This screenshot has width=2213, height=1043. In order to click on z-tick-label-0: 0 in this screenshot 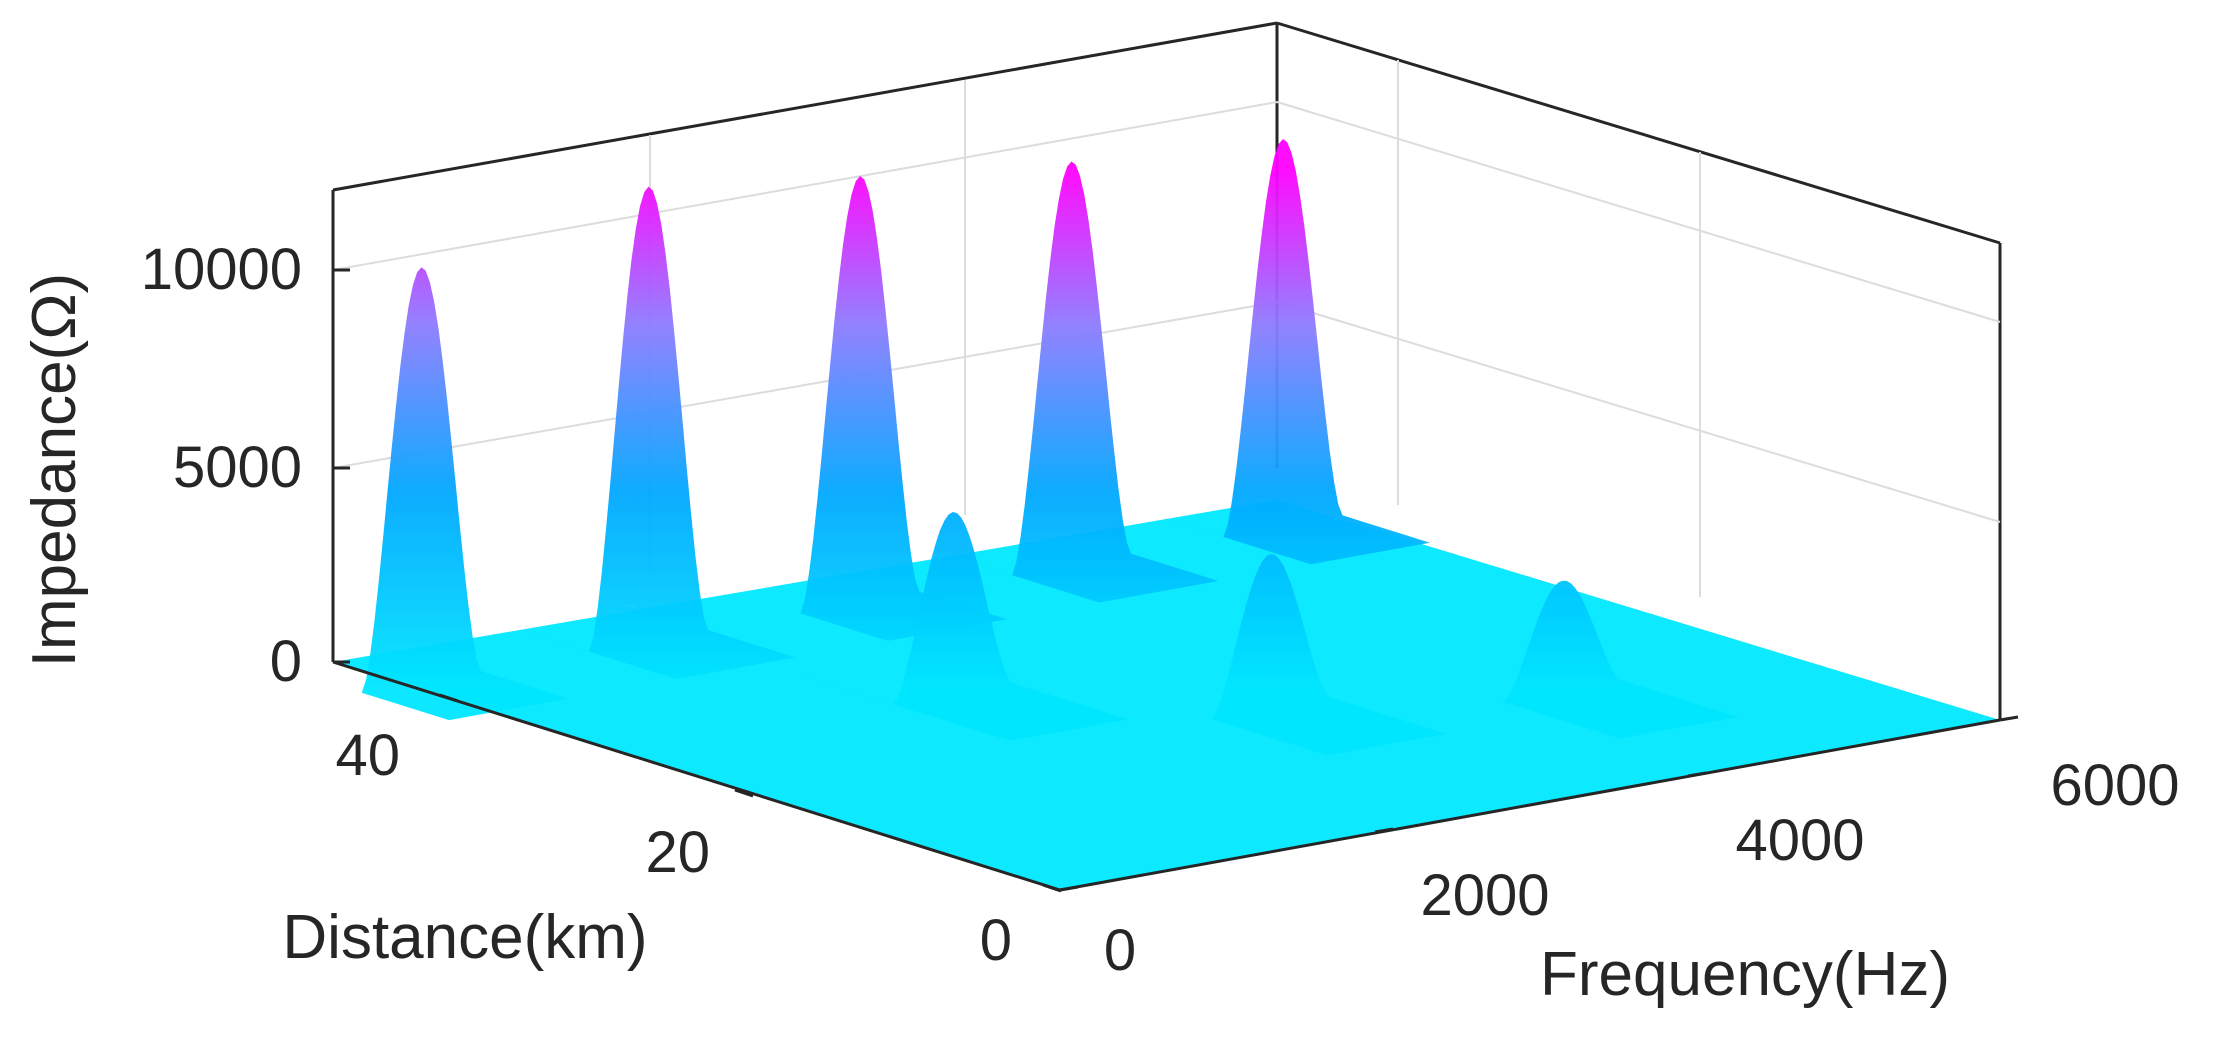, I will do `click(286, 661)`.